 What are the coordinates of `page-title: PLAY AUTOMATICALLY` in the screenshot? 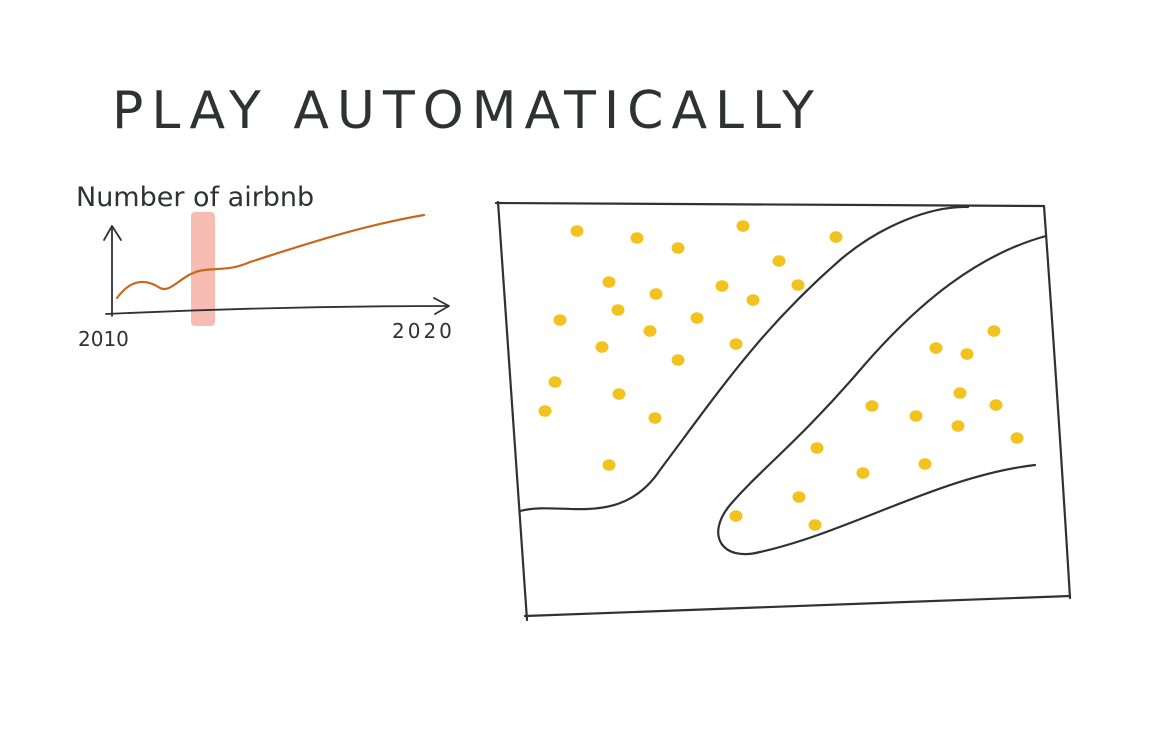 It's located at (467, 111).